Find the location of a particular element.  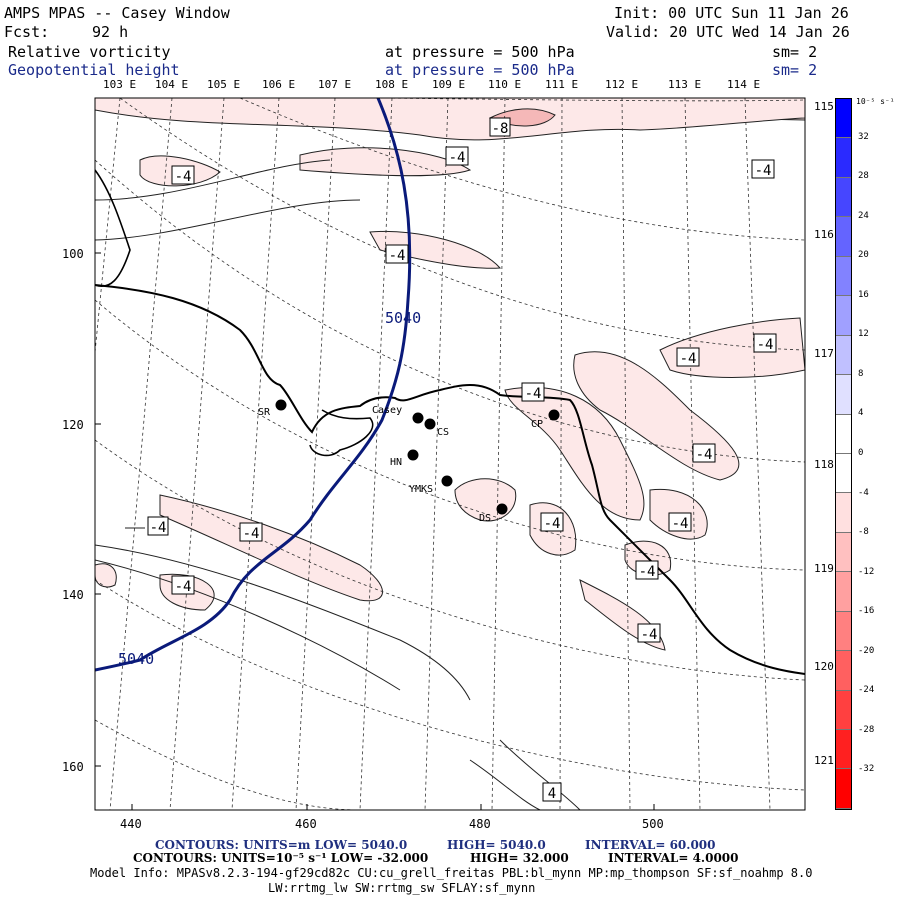

height-contour-interval: INTERVAL= 60.000 is located at coordinates (650, 845).